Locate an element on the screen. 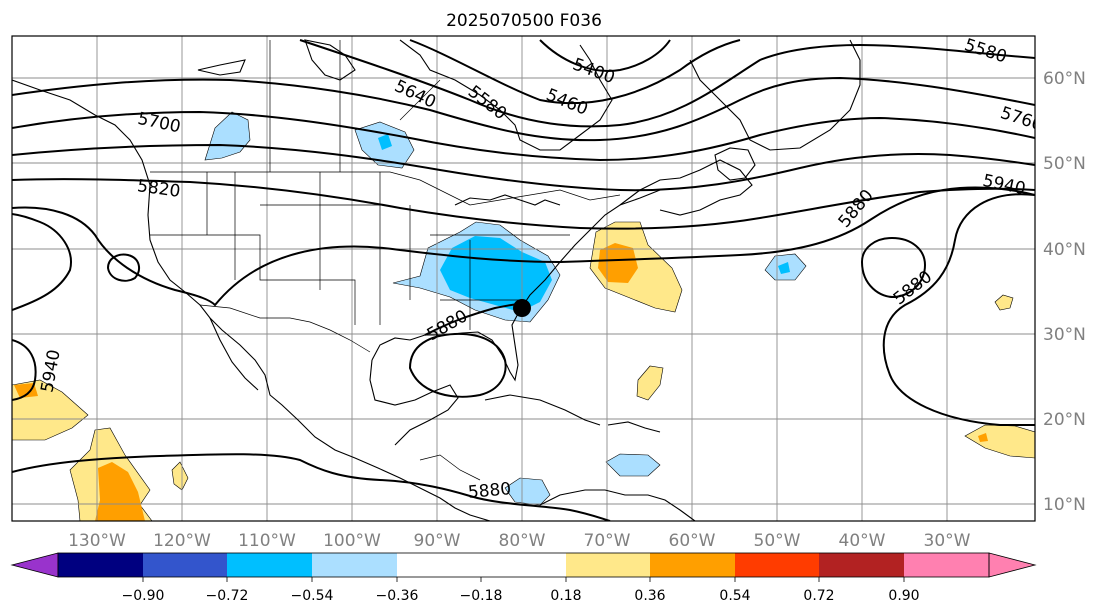  colorbar-frame is located at coordinates (523, 565).